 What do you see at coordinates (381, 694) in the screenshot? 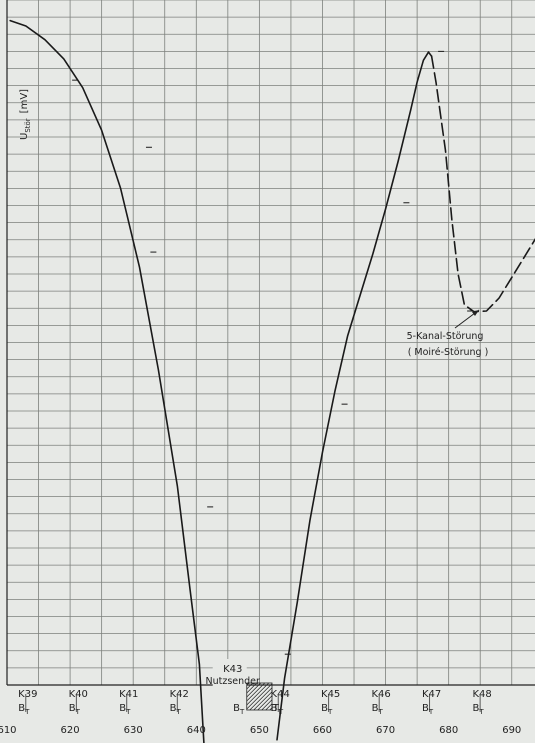
I see `channel-label: K46` at bounding box center [381, 694].